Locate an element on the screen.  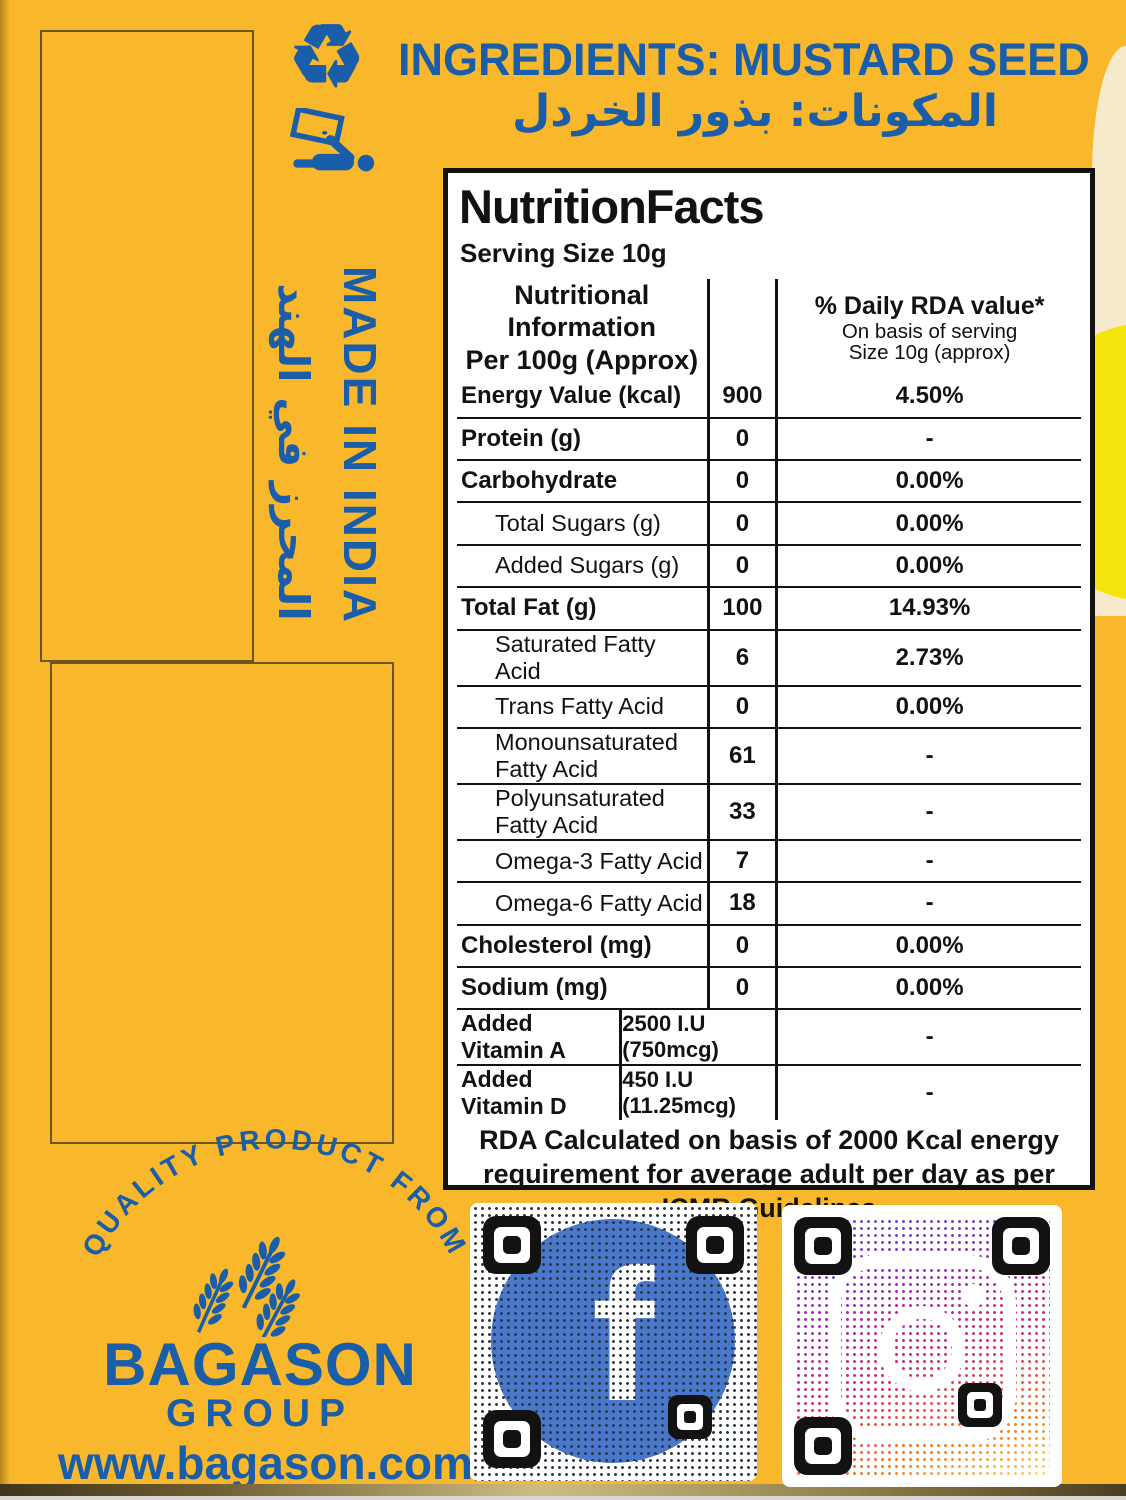
nutrient-rda: 4.50% is located at coordinates (928, 396).